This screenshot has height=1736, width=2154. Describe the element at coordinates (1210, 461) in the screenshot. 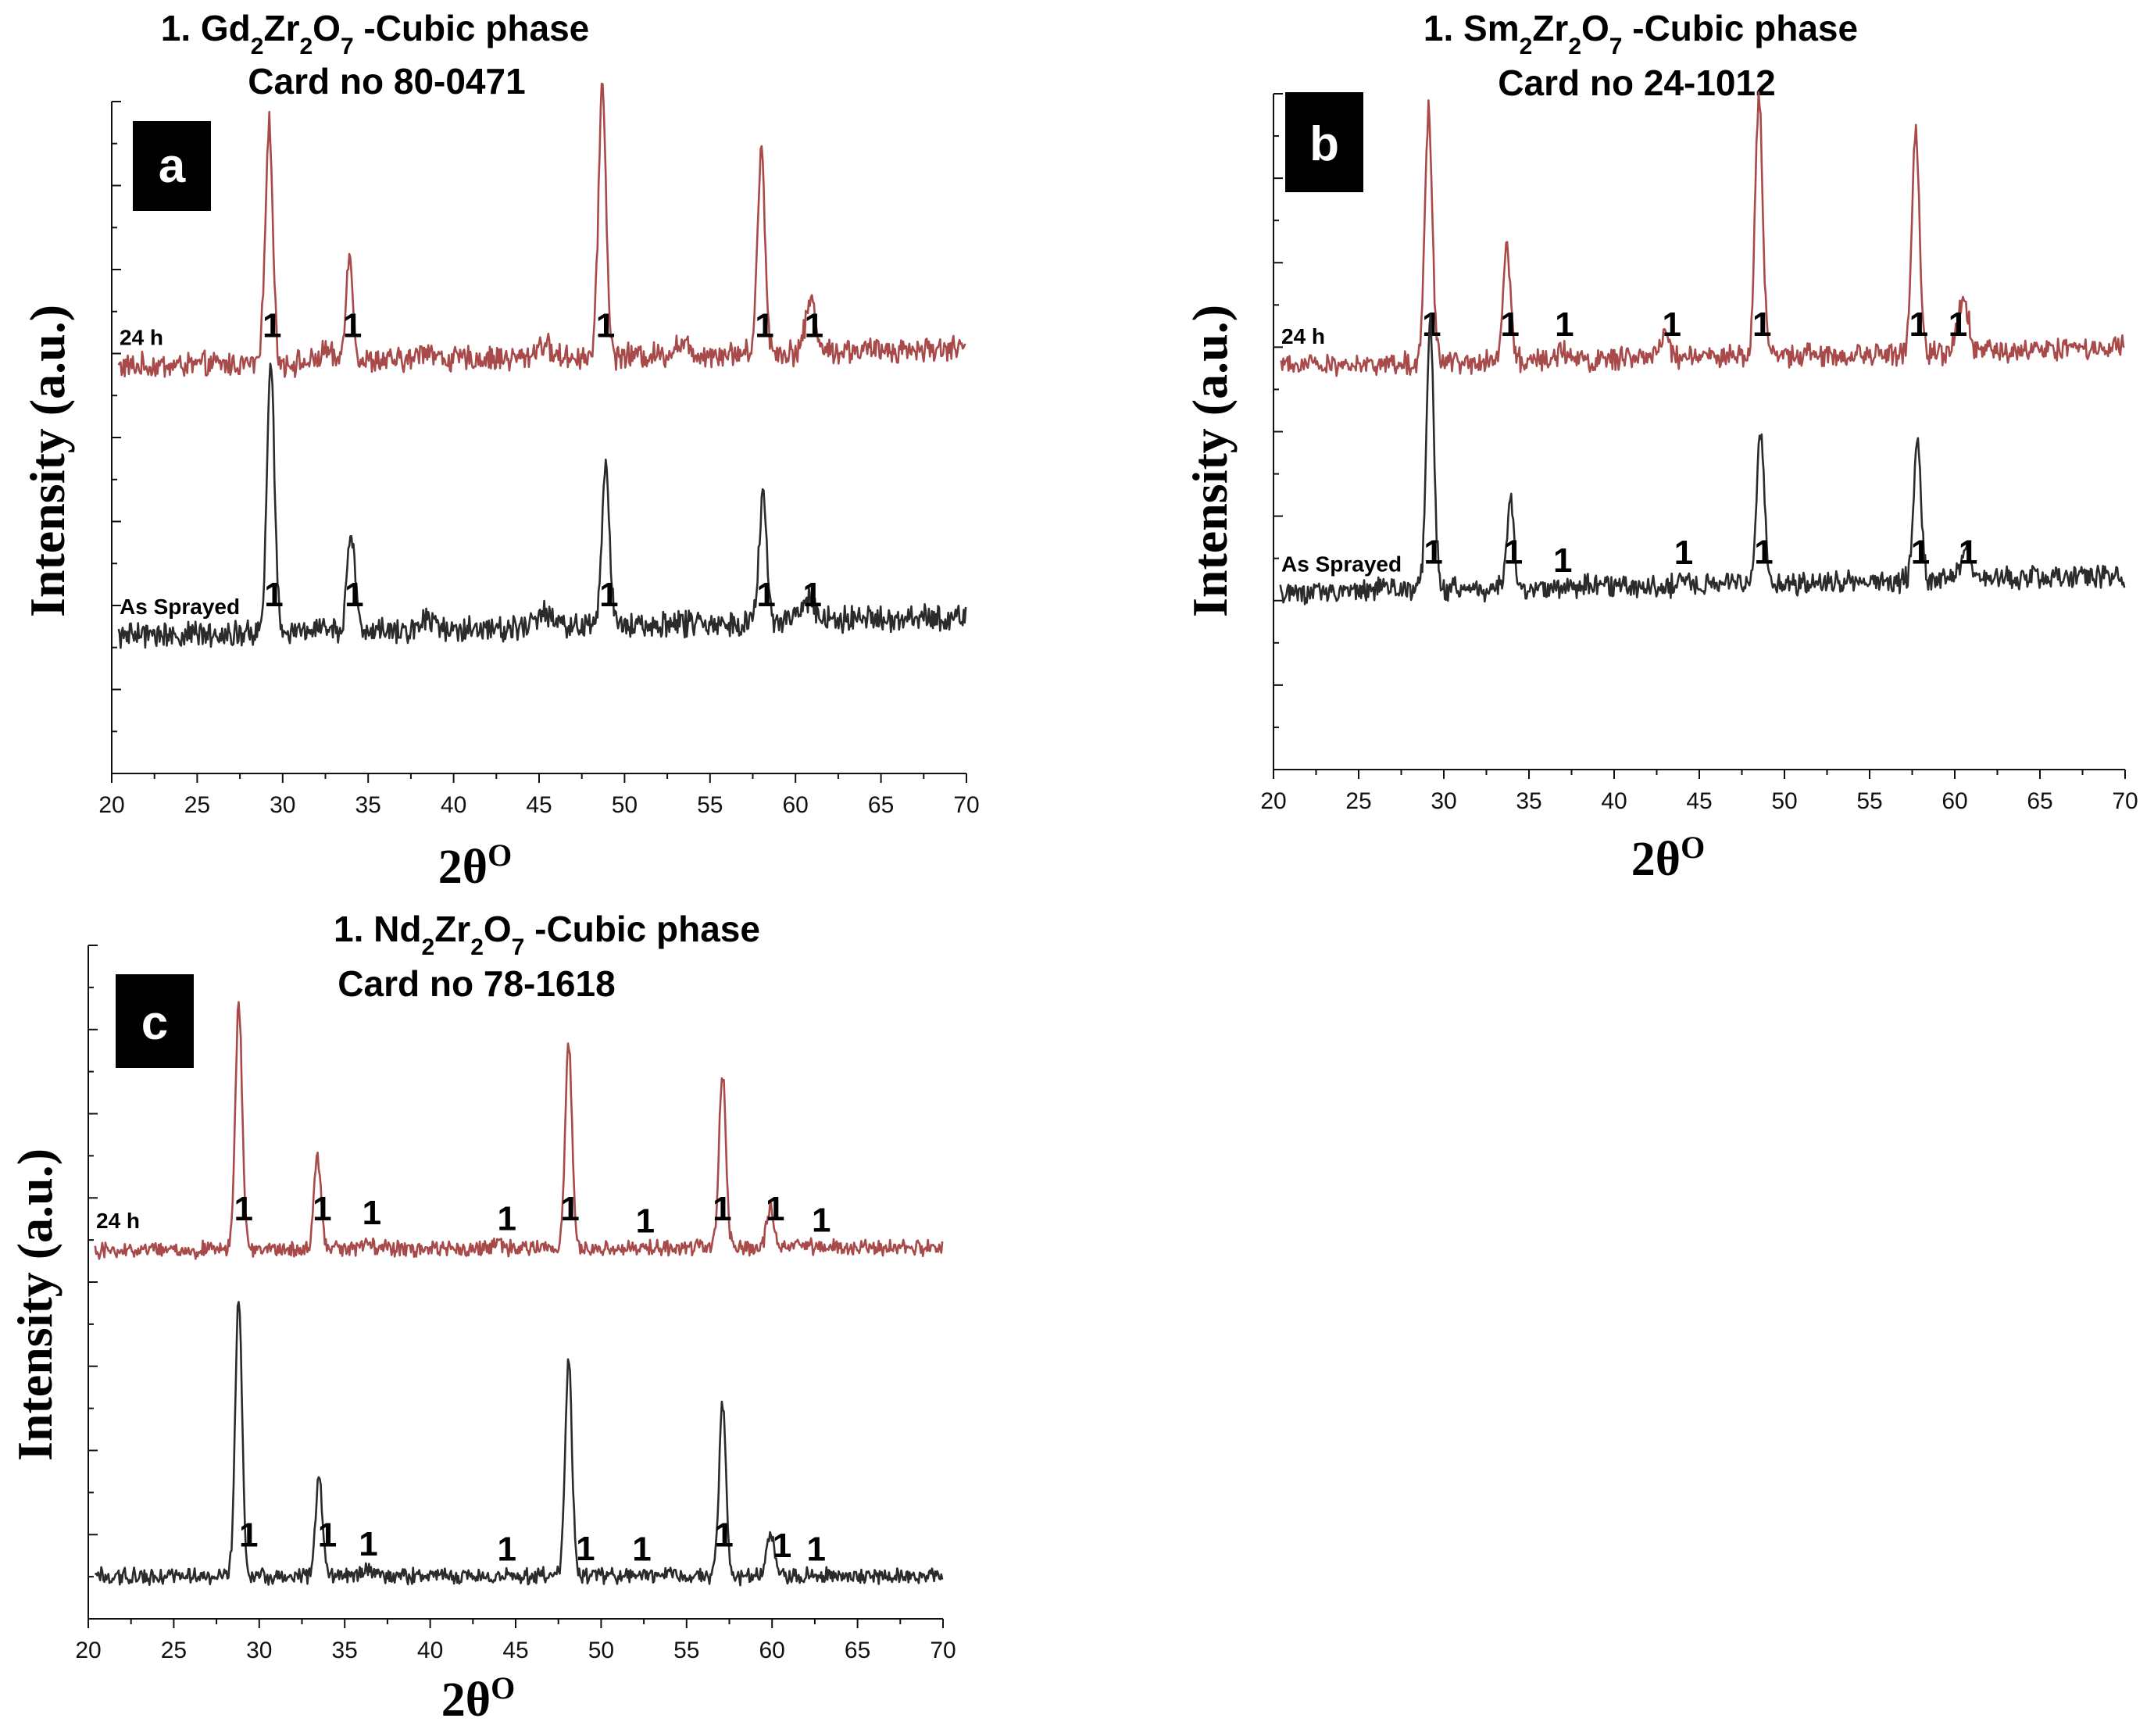

I see `panel-b-ylabel: Intensity (a.u.)` at that location.